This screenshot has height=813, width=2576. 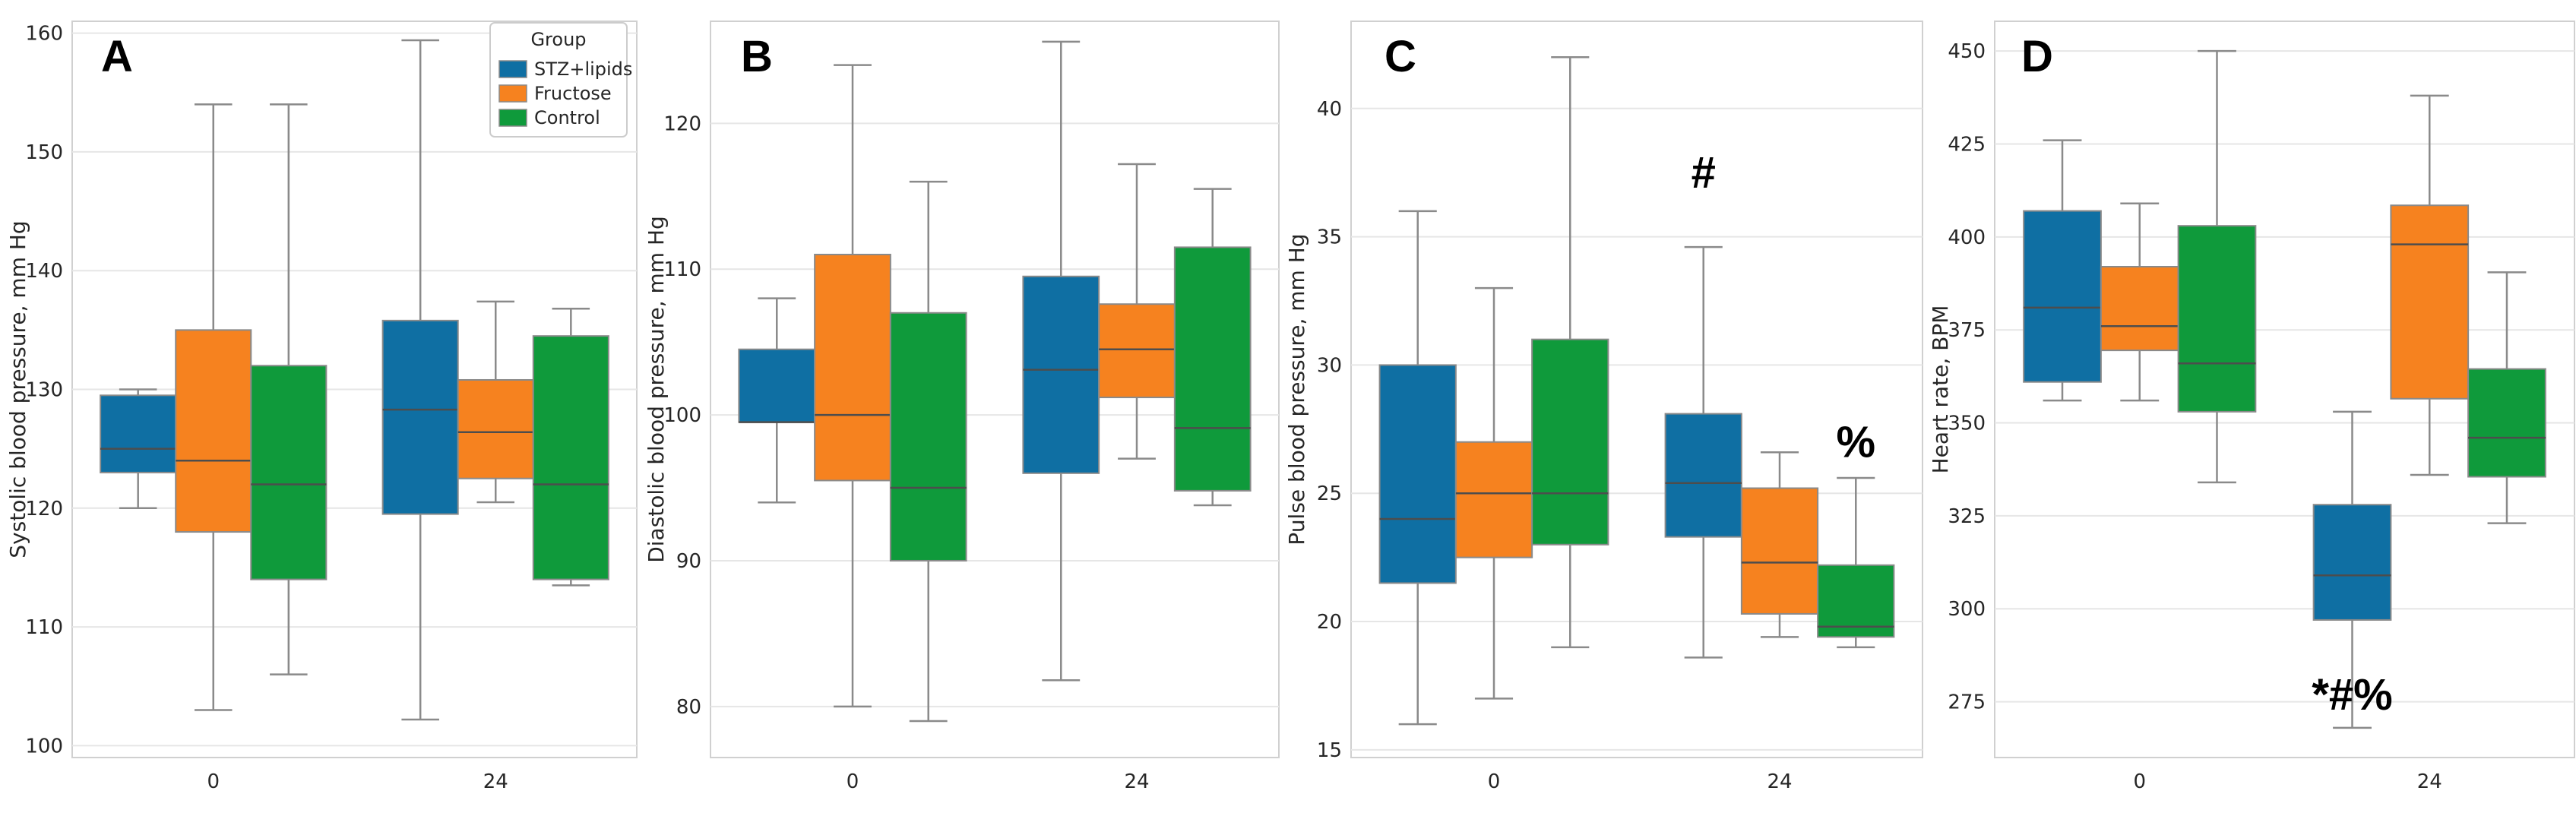 I want to click on y-axis-label: Pulse blood pressure, mm Hg, so click(x=1297, y=389).